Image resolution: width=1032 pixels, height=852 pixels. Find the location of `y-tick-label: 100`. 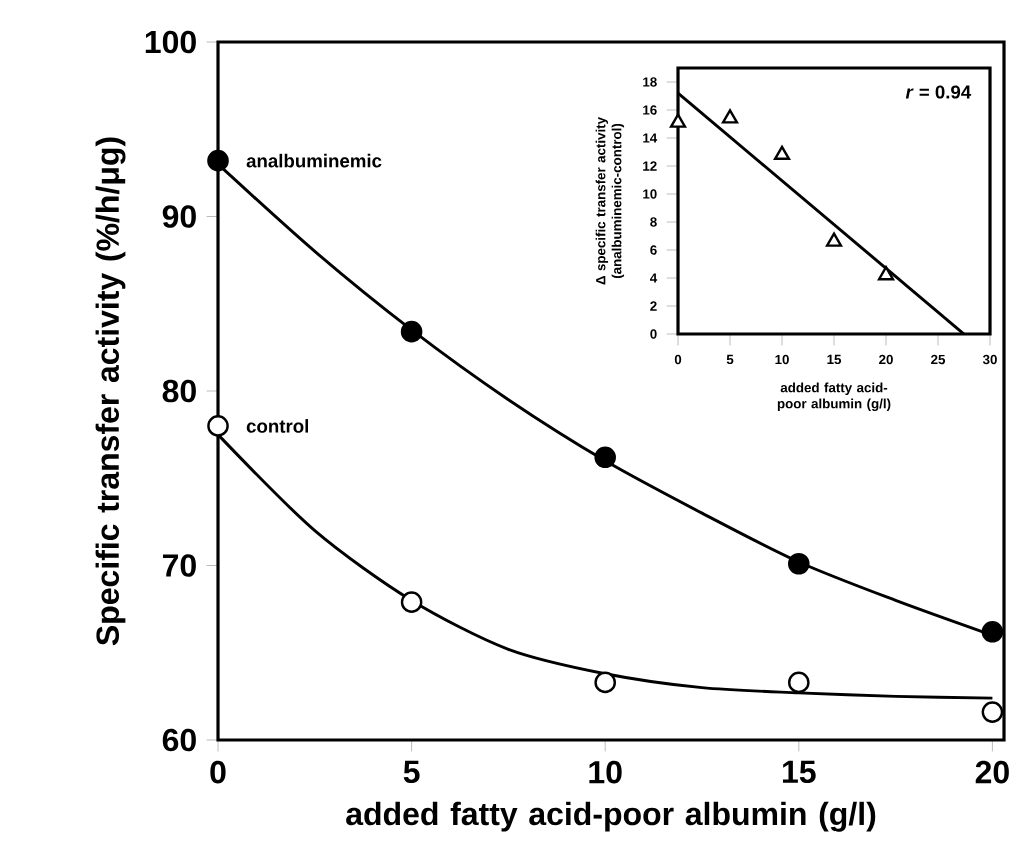

y-tick-label: 100 is located at coordinates (170, 42).